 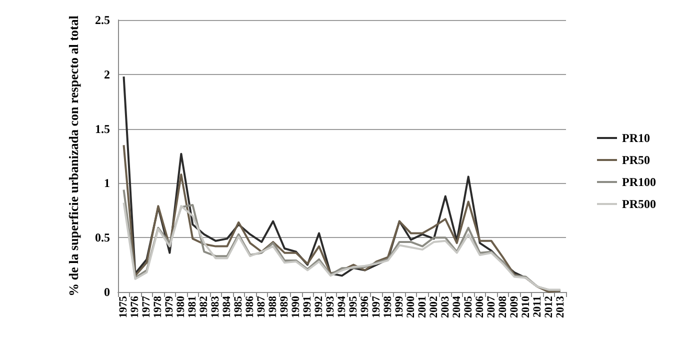 What do you see at coordinates (399, 307) in the screenshot?
I see `x-tick-label: 1999` at bounding box center [399, 307].